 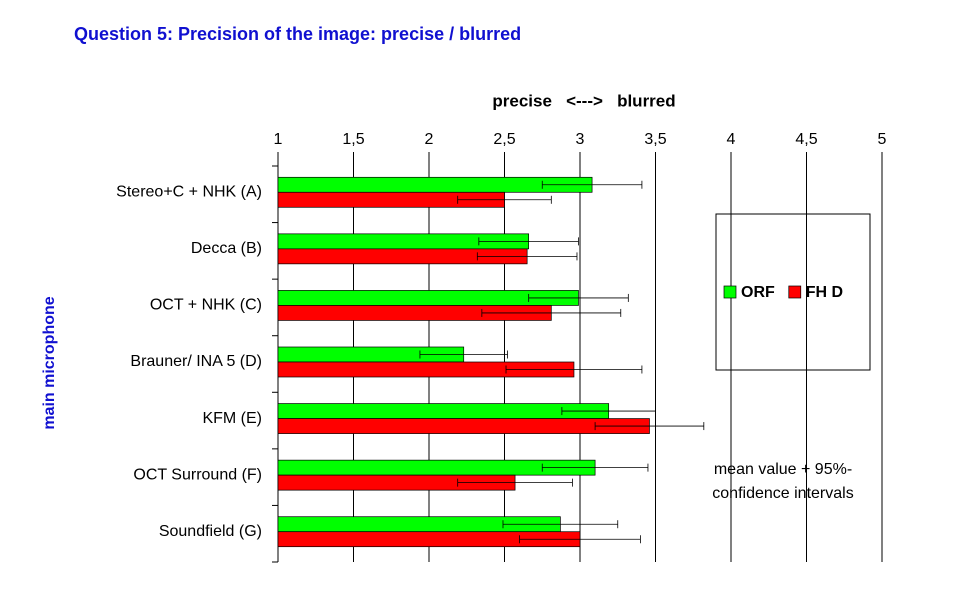 I want to click on y-tick-label: Stereo+C + NHK (A), so click(x=189, y=192).